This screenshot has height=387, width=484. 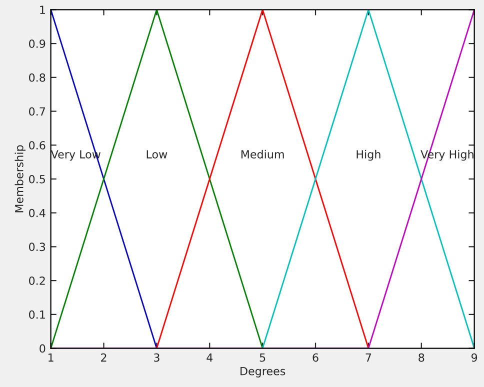 I want to click on y-tick-label: 0.6, so click(x=37, y=145).